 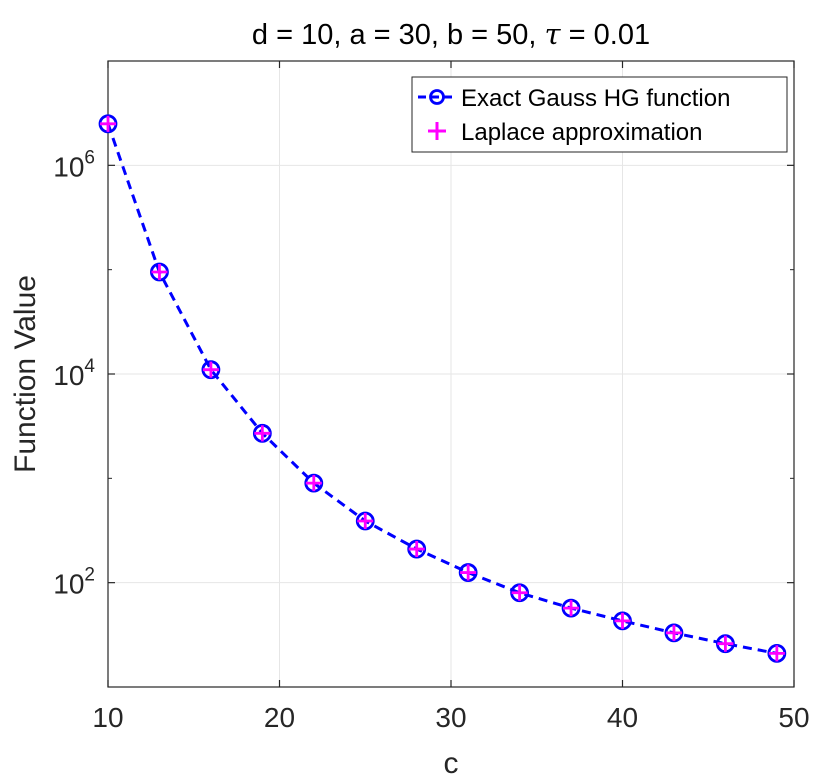 I want to click on y-tick-exponent: 4, so click(x=89, y=366).